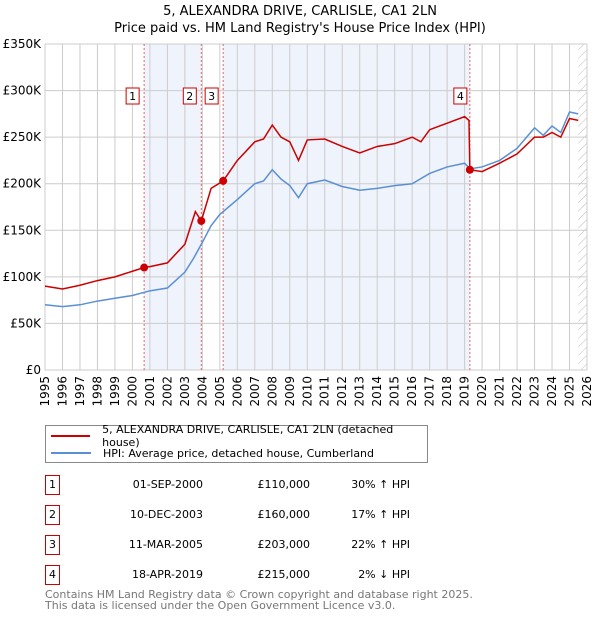  Describe the element at coordinates (52, 485) in the screenshot. I see `sale-number: 1` at that location.